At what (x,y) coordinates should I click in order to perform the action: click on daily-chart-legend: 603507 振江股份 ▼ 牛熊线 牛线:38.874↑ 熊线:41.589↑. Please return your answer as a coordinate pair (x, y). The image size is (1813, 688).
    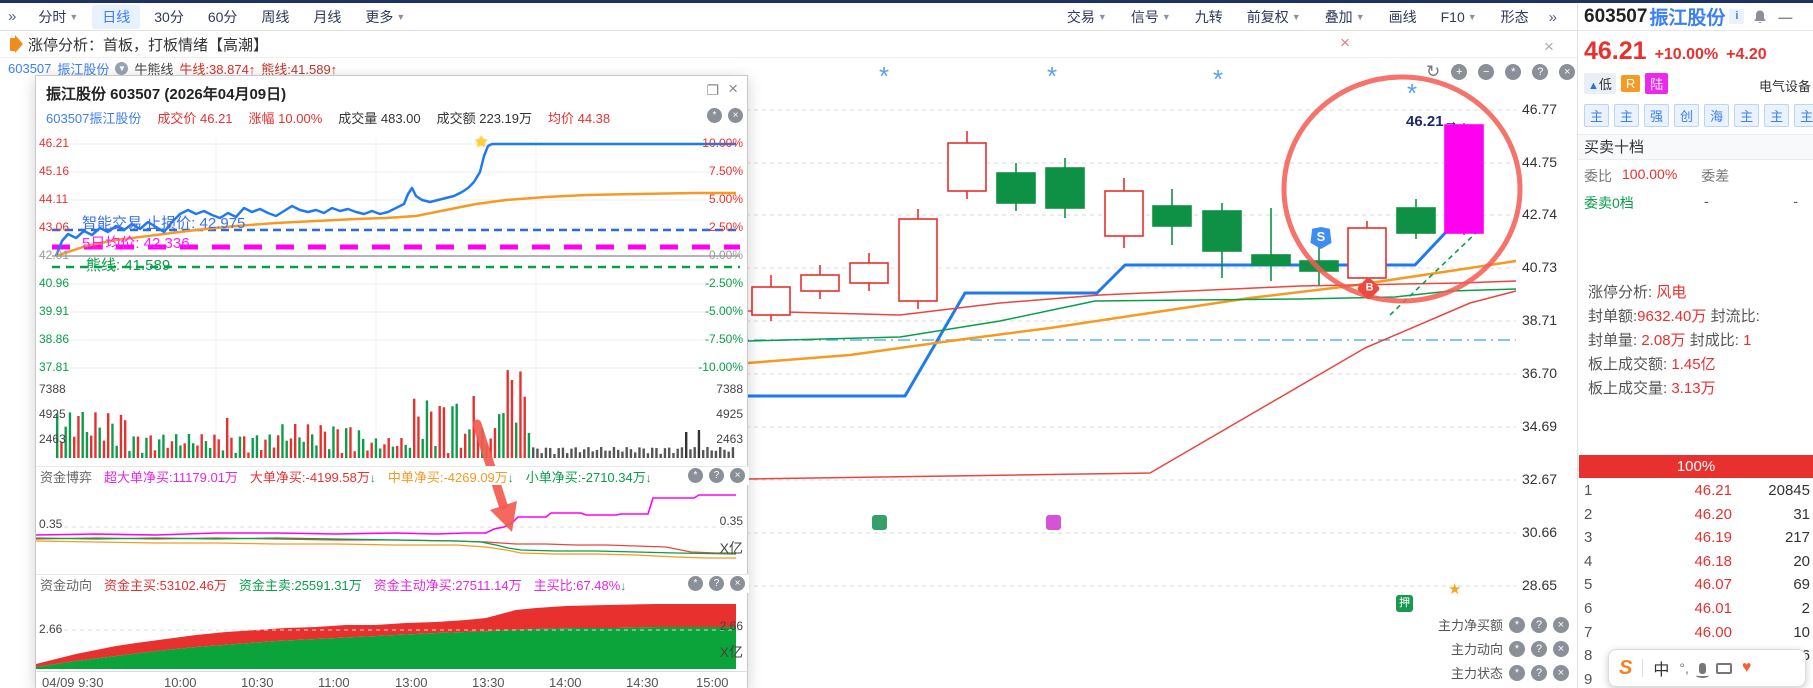
    Looking at the image, I should click on (172, 68).